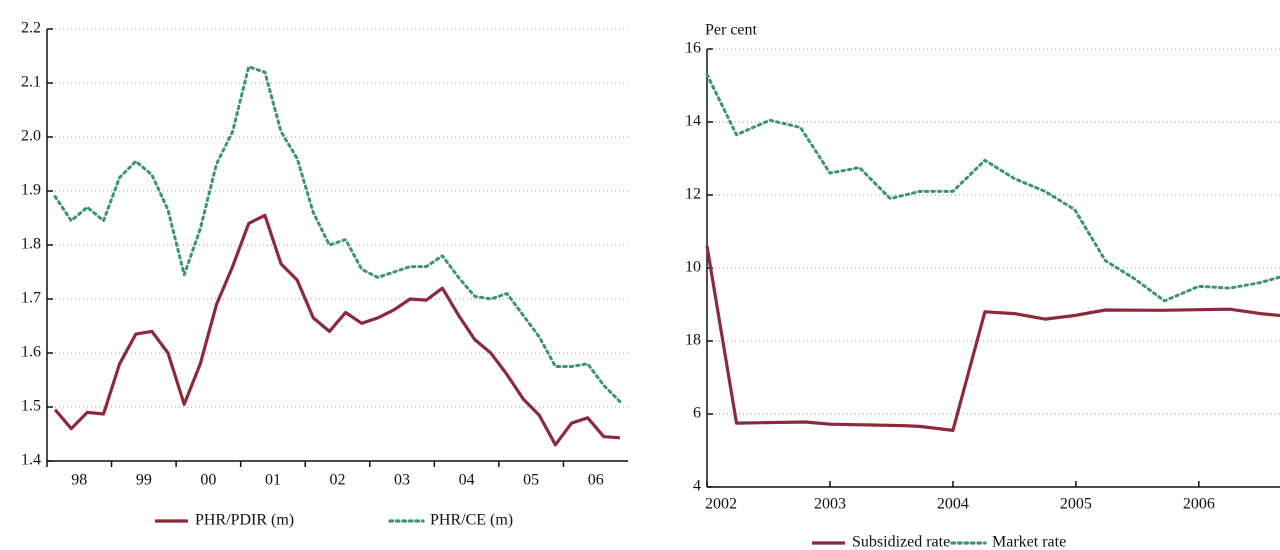 This screenshot has width=1280, height=550. Describe the element at coordinates (31, 406) in the screenshot. I see `y-tick-label: 1.5` at that location.